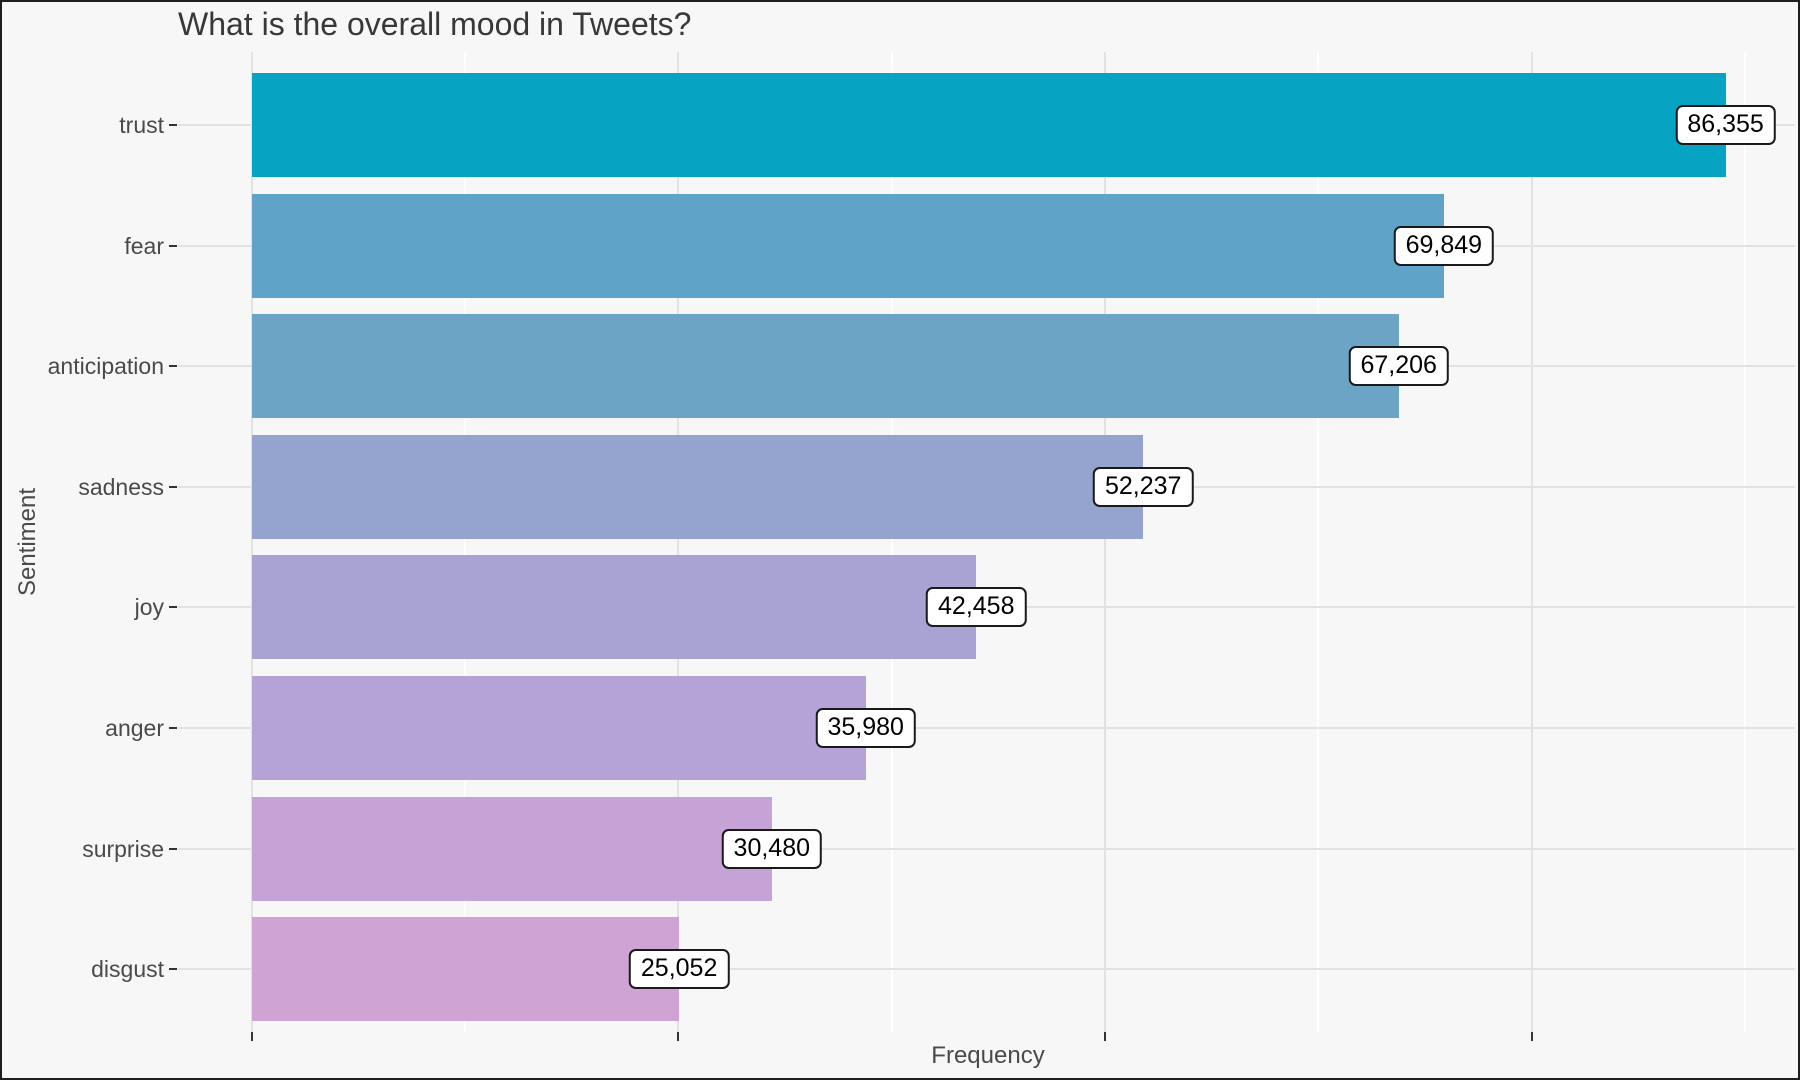 The image size is (1800, 1080). What do you see at coordinates (1143, 486) in the screenshot?
I see `value-label-sadness: 52,237` at bounding box center [1143, 486].